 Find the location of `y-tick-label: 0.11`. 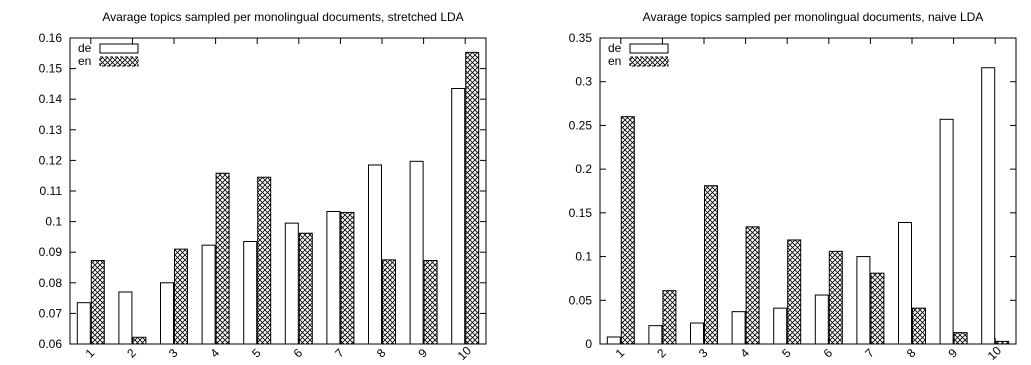

y-tick-label: 0.11 is located at coordinates (51, 191).